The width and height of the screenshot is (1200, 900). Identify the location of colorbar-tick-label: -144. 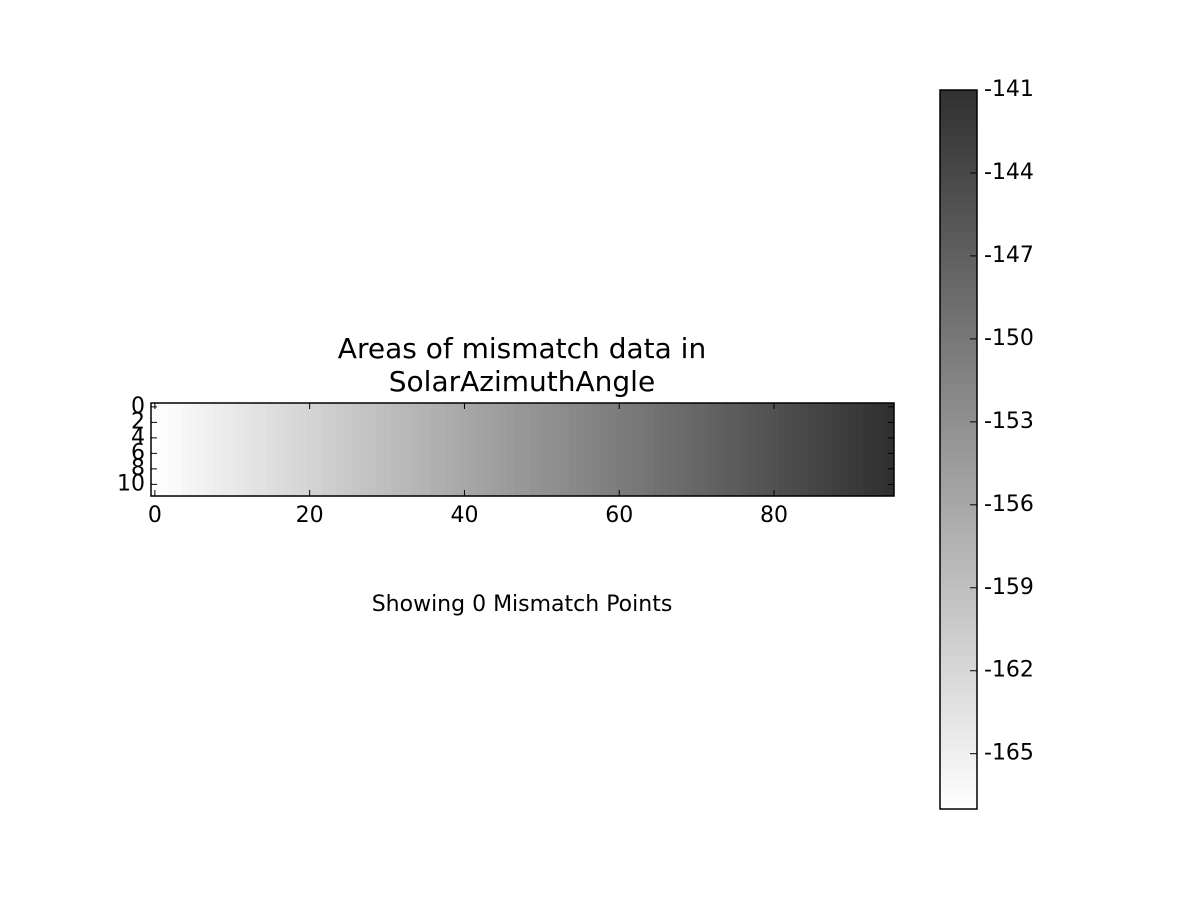
(1009, 172).